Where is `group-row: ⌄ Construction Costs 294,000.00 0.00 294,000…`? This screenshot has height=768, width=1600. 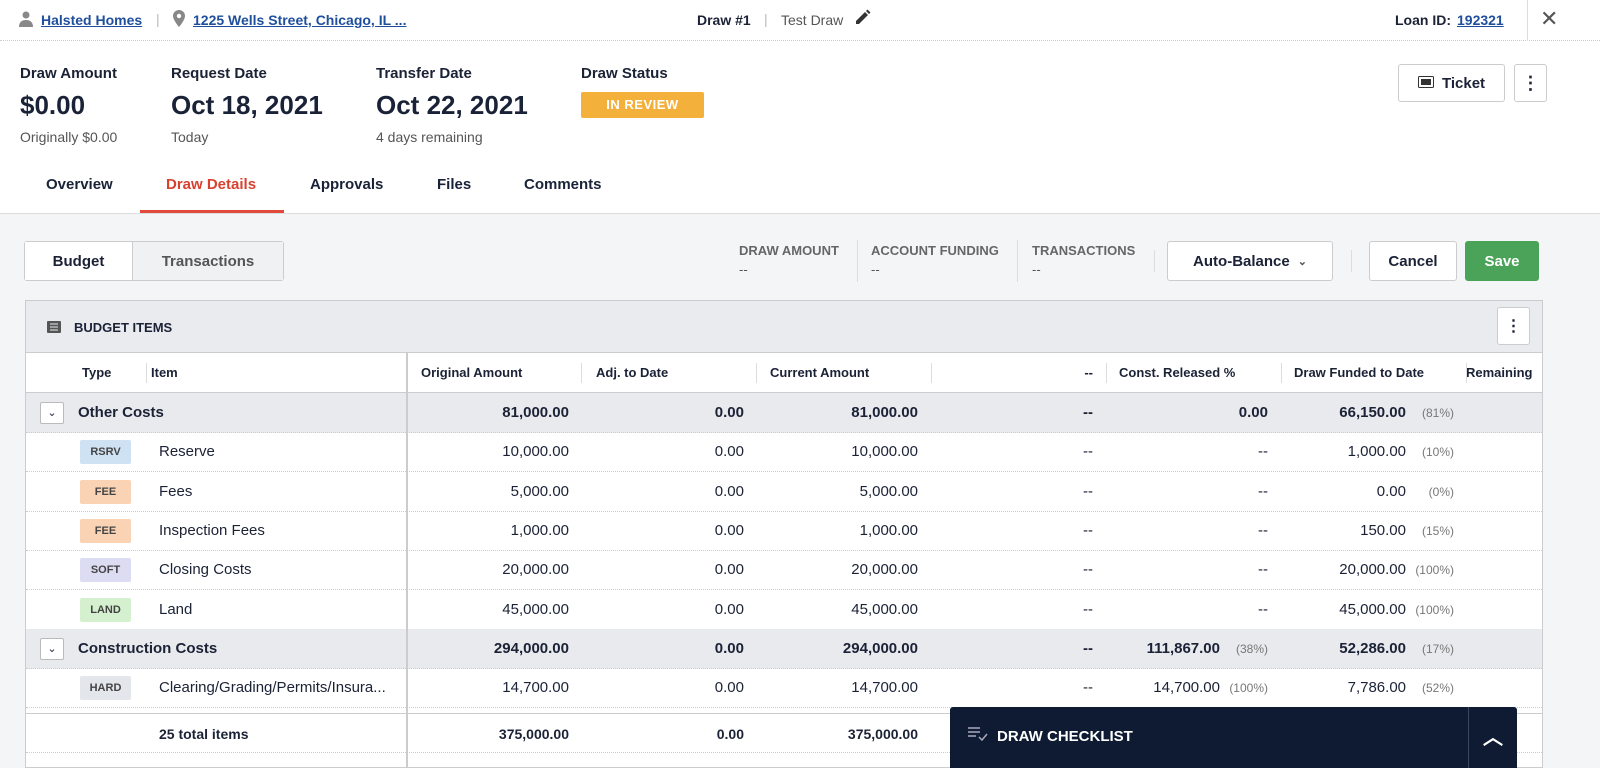 group-row: ⌄ Construction Costs 294,000.00 0.00 294,000… is located at coordinates (784, 648).